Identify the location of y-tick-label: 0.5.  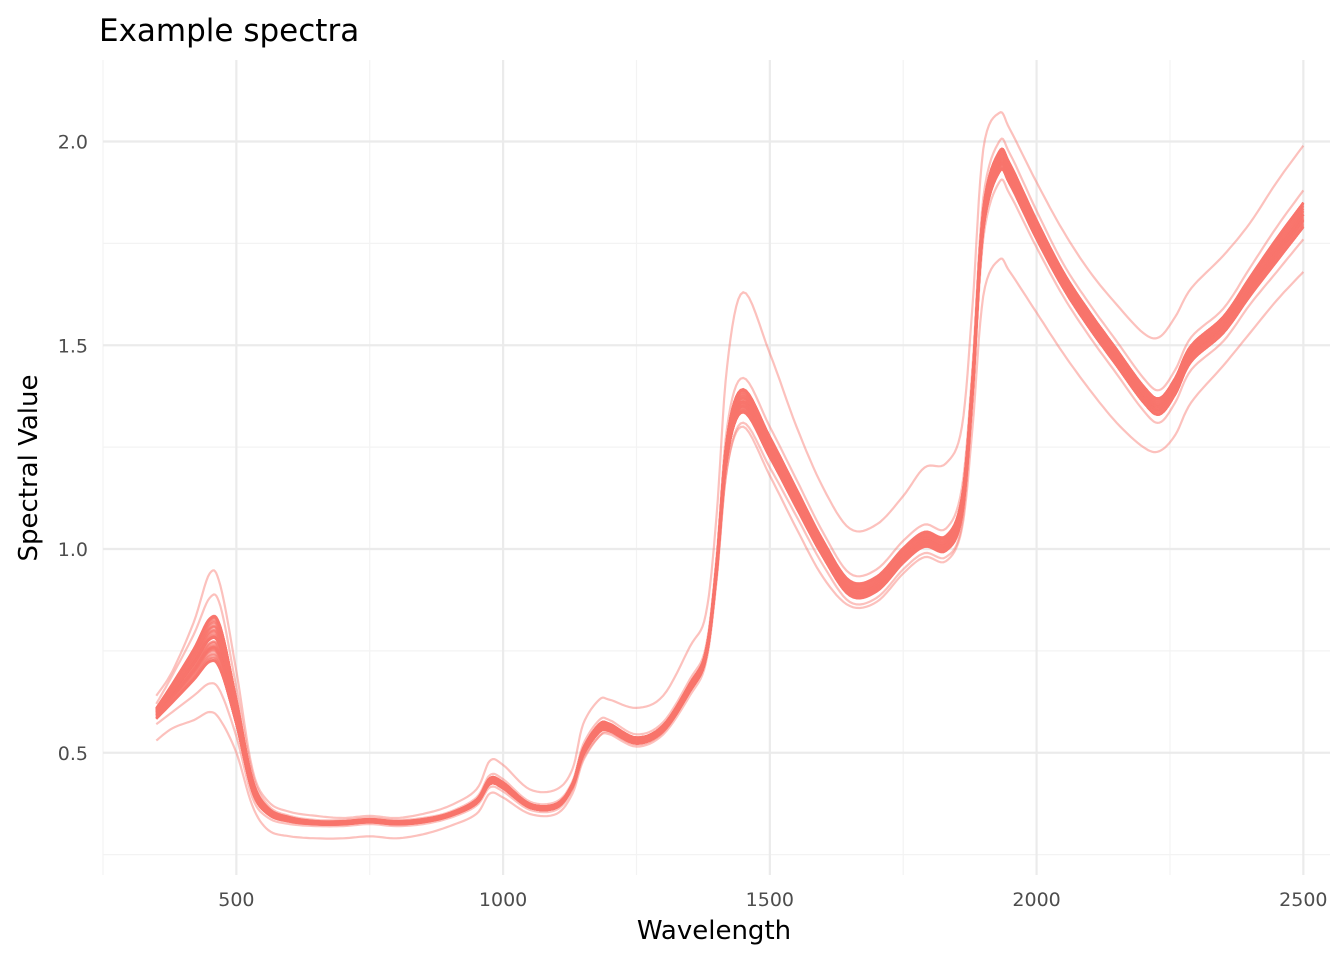
(73, 754).